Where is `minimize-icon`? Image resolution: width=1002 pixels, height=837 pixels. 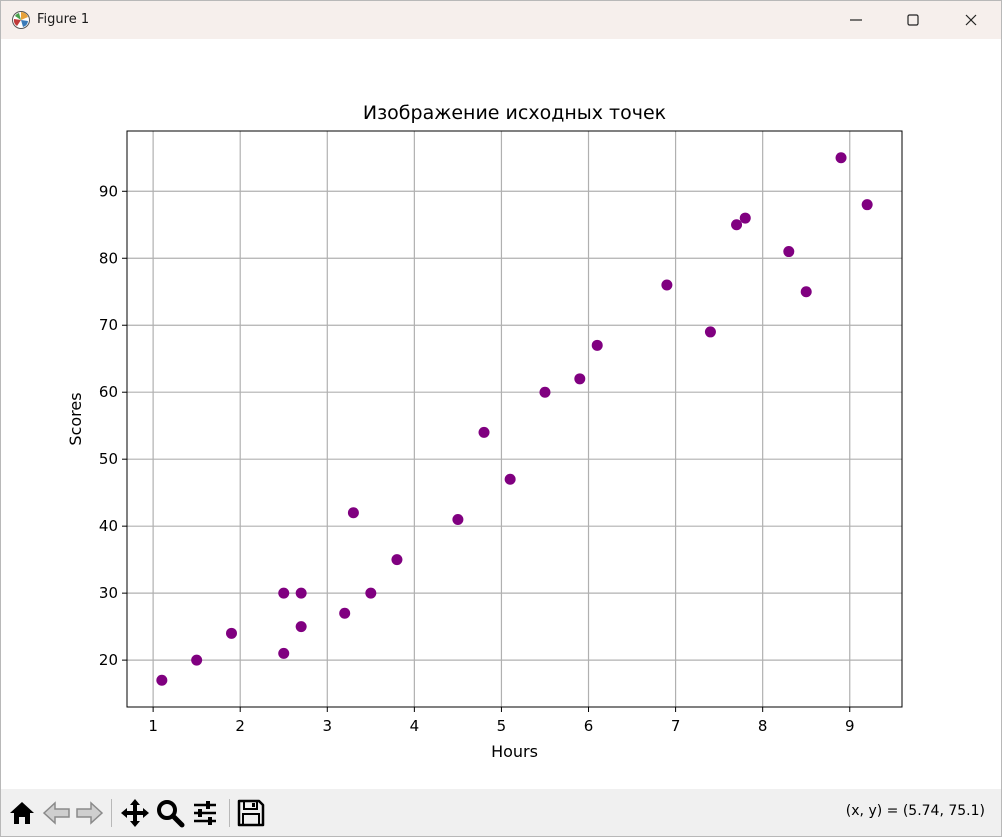 minimize-icon is located at coordinates (856, 20).